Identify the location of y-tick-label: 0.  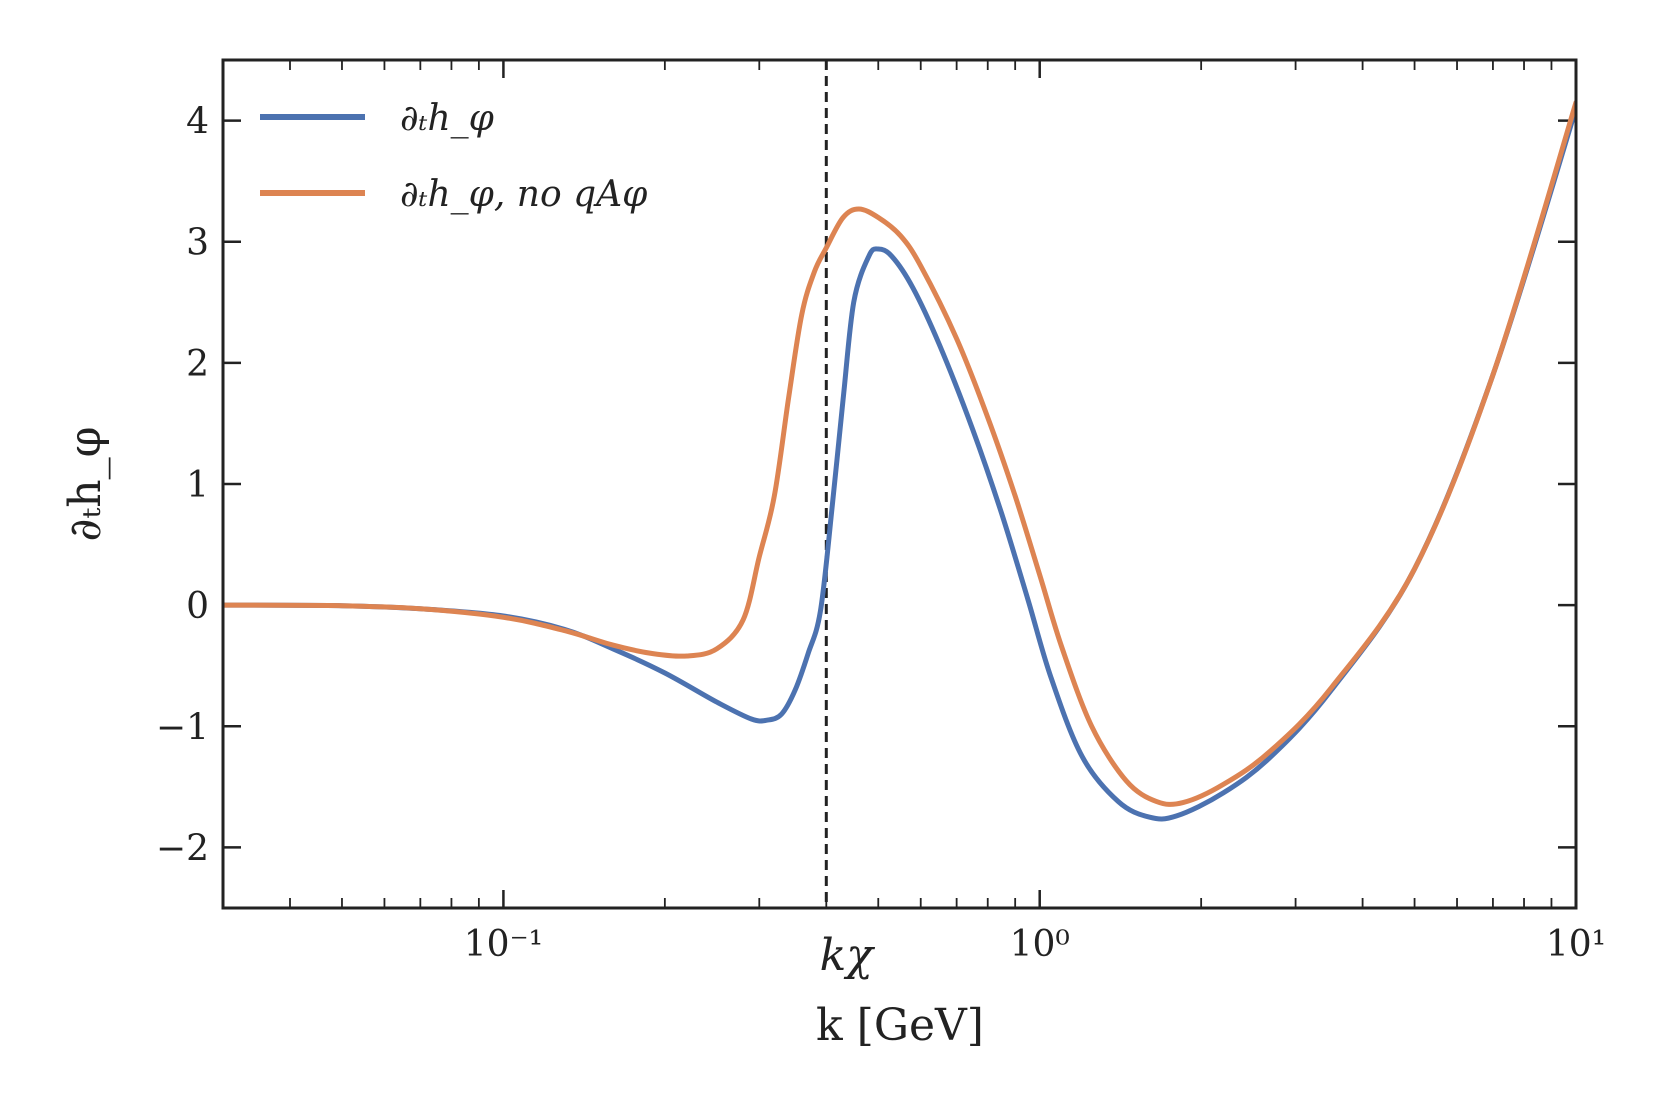
(197, 606).